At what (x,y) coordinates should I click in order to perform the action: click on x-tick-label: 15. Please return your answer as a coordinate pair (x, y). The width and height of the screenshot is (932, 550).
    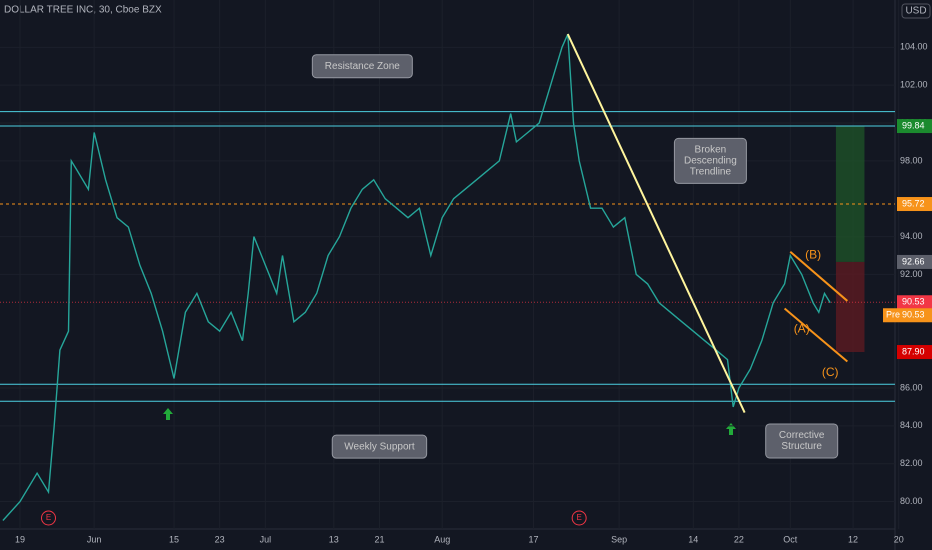
    Looking at the image, I should click on (174, 539).